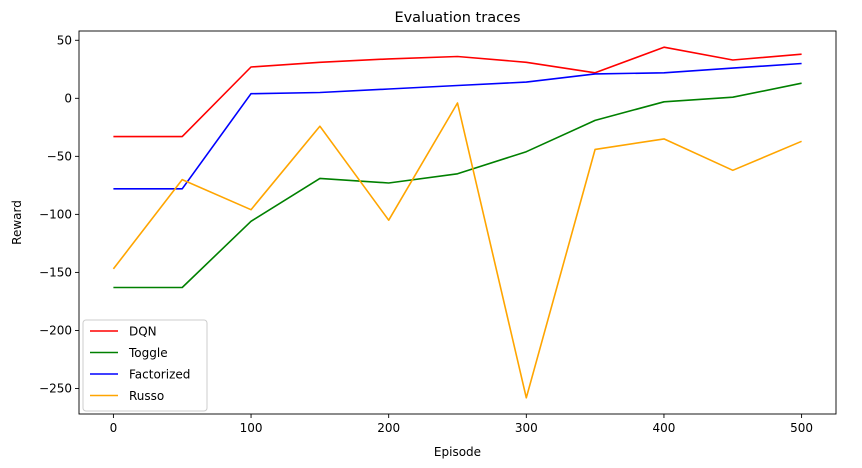  I want to click on x-tick-label: 0, so click(114, 428).